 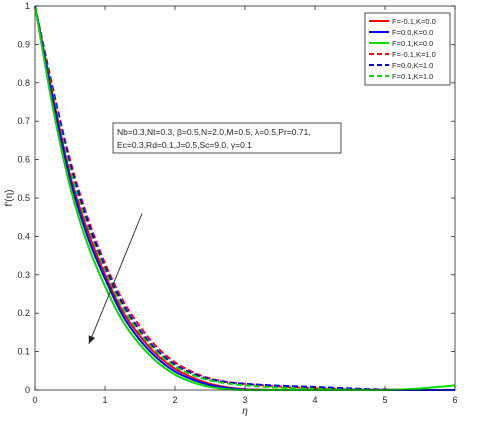 What do you see at coordinates (23, 198) in the screenshot?
I see `y-tick-label: 0.5` at bounding box center [23, 198].